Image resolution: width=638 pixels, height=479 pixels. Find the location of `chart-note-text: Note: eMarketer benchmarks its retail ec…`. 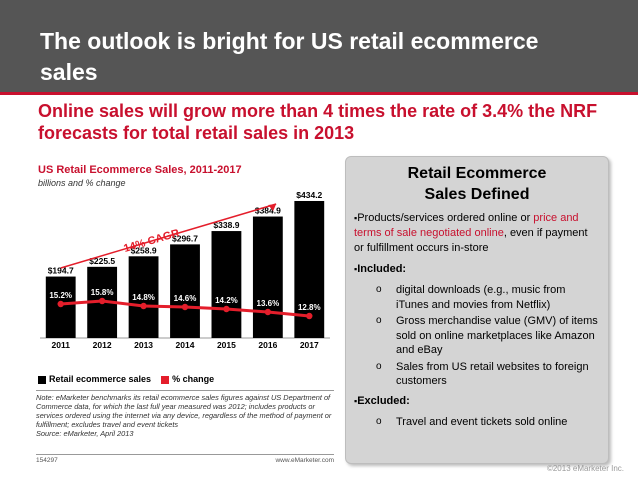

chart-note-text: Note: eMarketer benchmarks its retail ec… is located at coordinates (184, 411).